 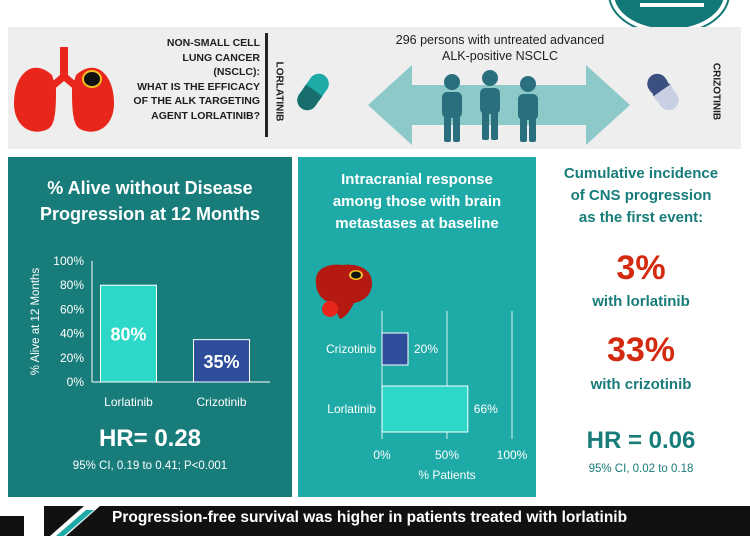 I want to click on x-tick-label: Crizotinib, so click(x=221, y=402).